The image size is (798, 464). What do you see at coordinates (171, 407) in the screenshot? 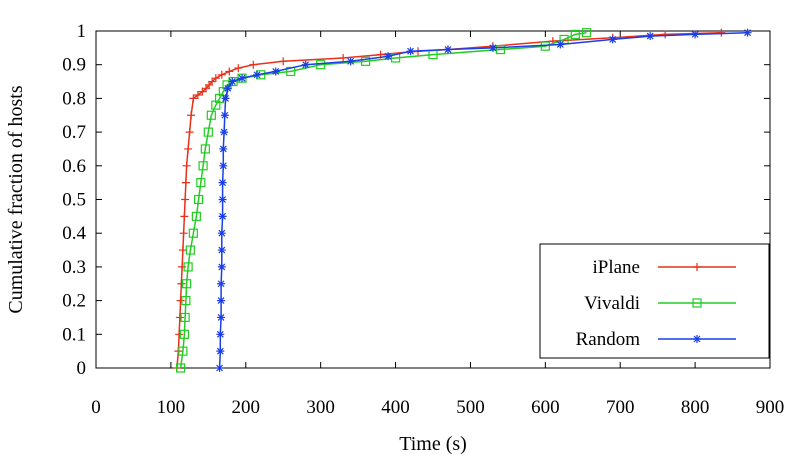
I see `x-tick-label: 100` at bounding box center [171, 407].